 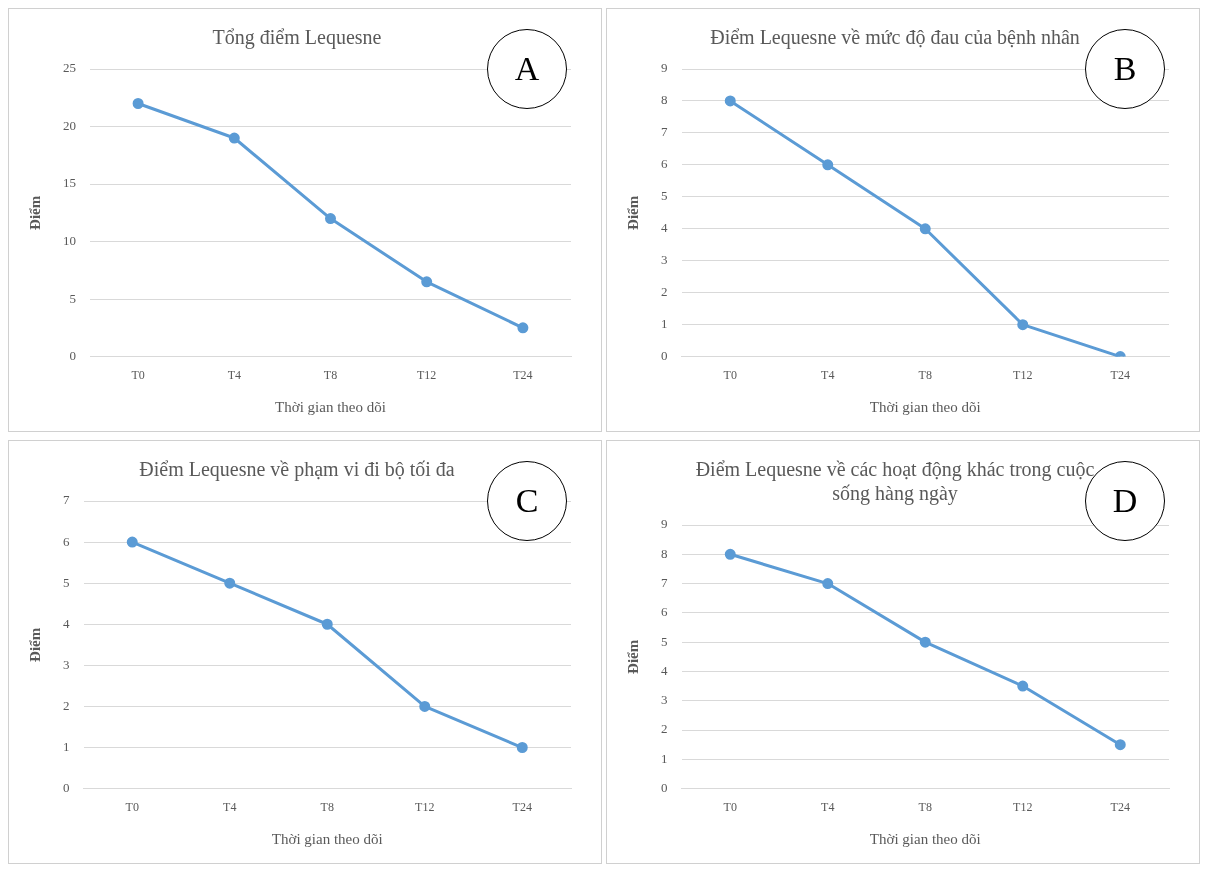 I want to click on circle-frame: A, so click(x=527, y=69).